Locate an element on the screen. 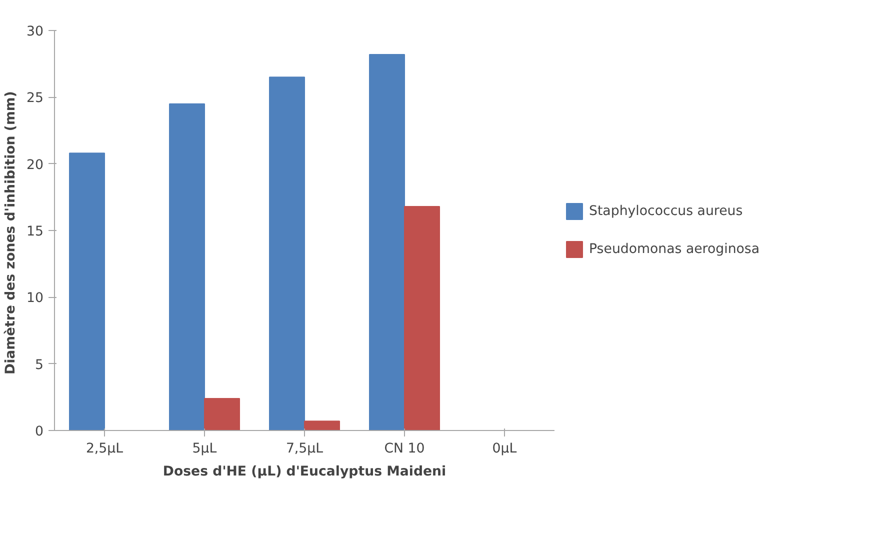 The image size is (895, 538). y-axis-title: Diamètre des zones d'inhibition (mm) is located at coordinates (11, 233).